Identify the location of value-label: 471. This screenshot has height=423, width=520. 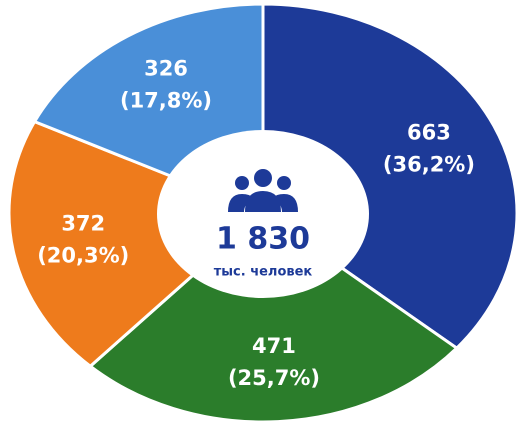
(274, 346).